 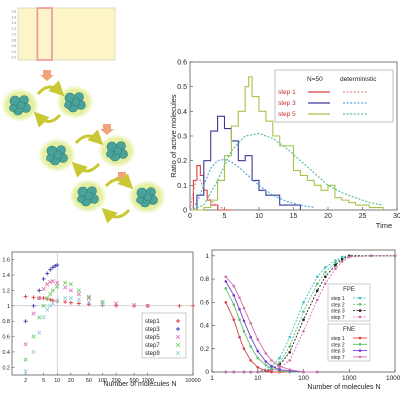 What do you see at coordinates (343, 387) in the screenshot?
I see `x-axis-label: Number of molecules N` at bounding box center [343, 387].